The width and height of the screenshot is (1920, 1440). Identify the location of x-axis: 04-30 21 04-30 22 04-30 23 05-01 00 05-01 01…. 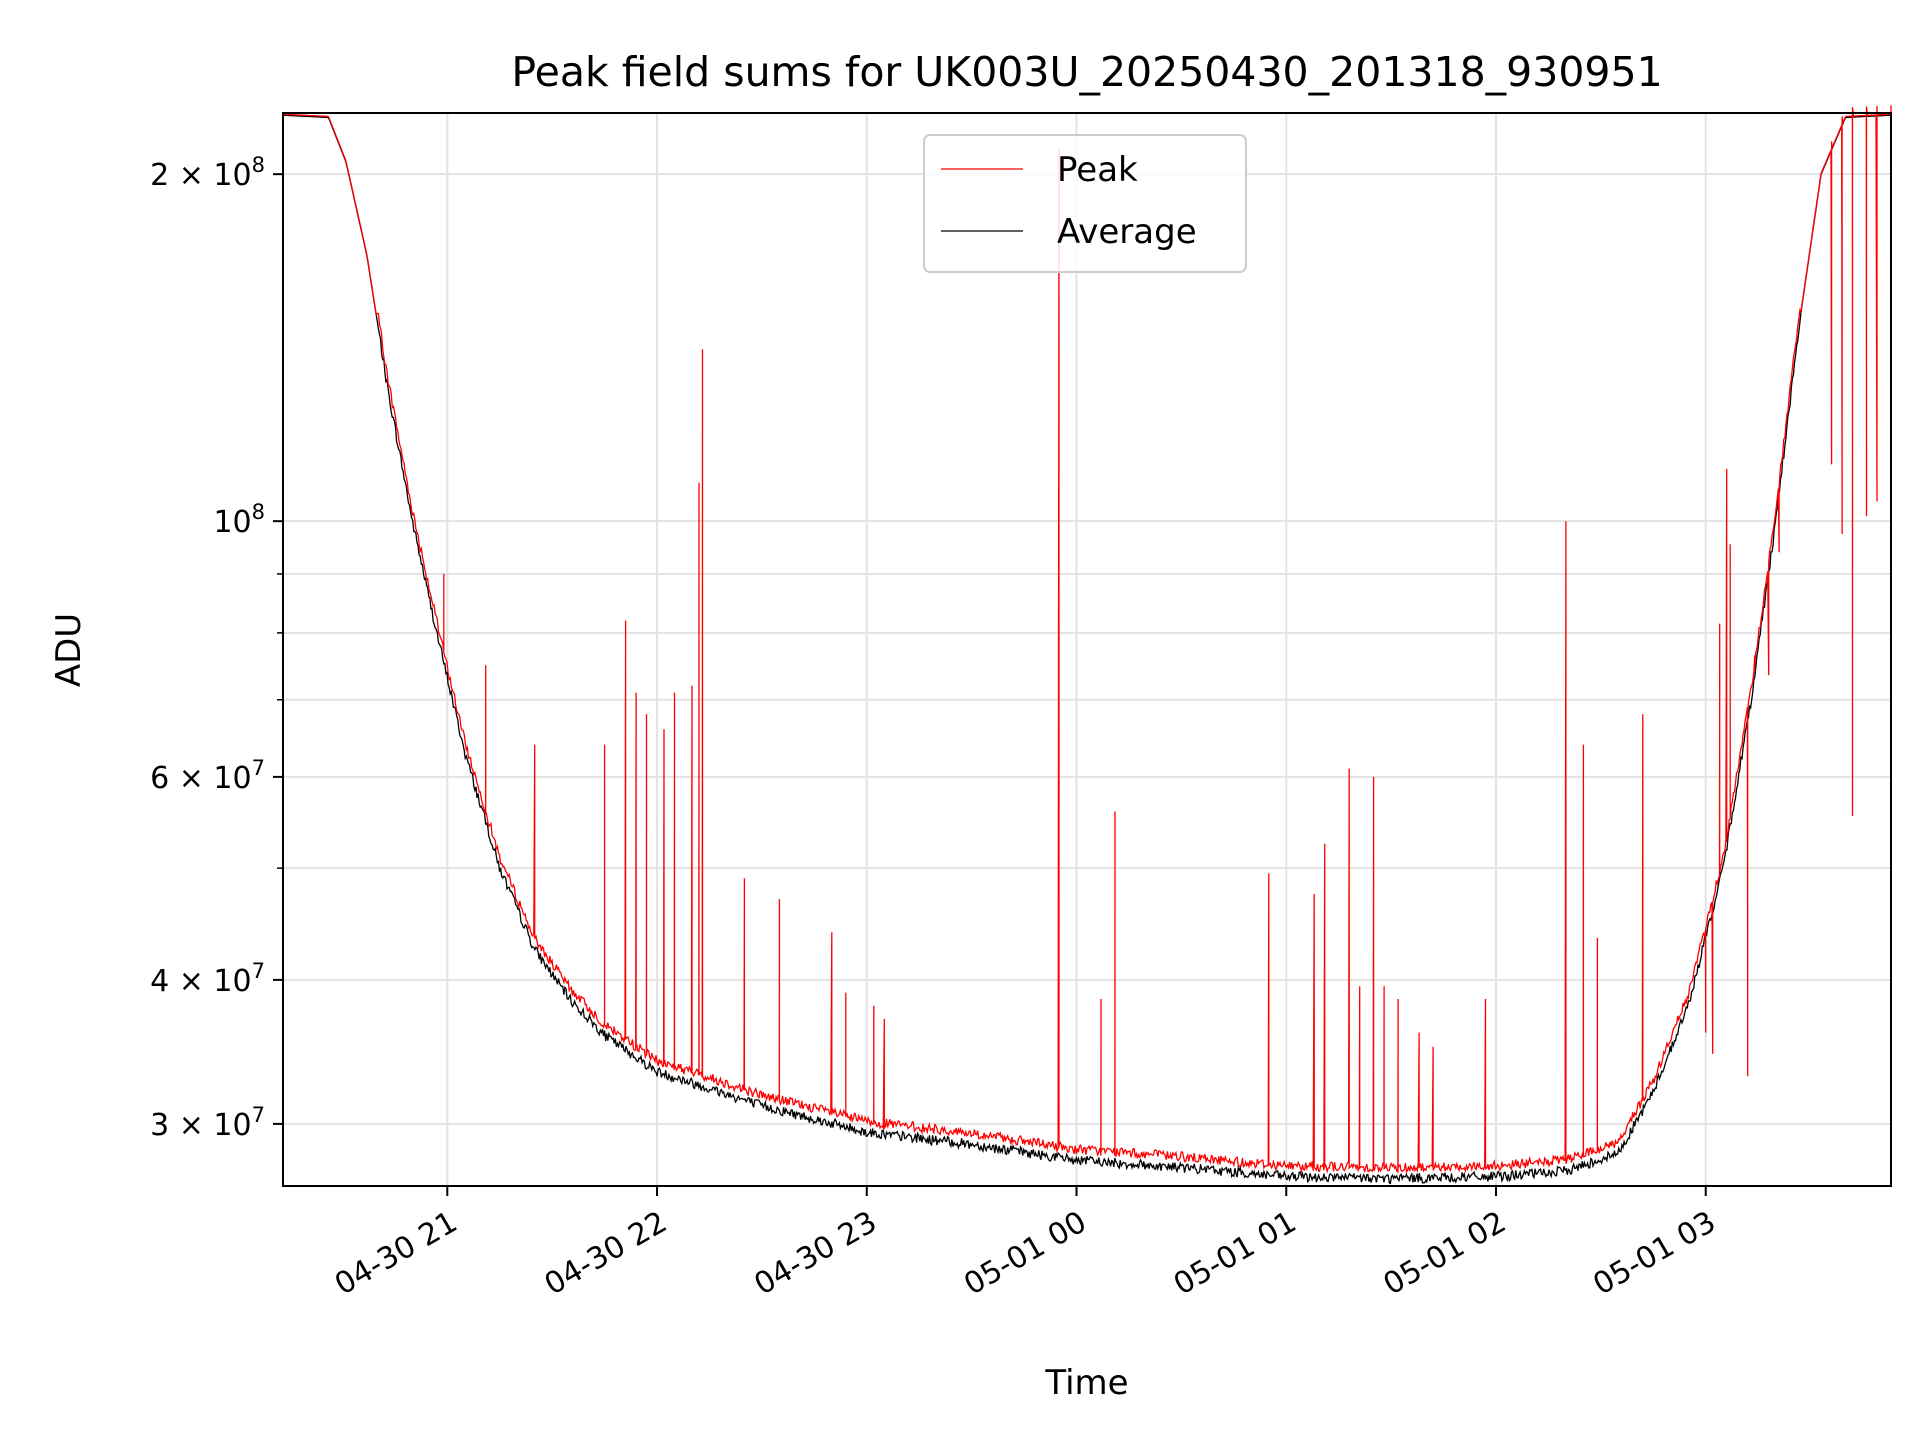
(1025, 1244).